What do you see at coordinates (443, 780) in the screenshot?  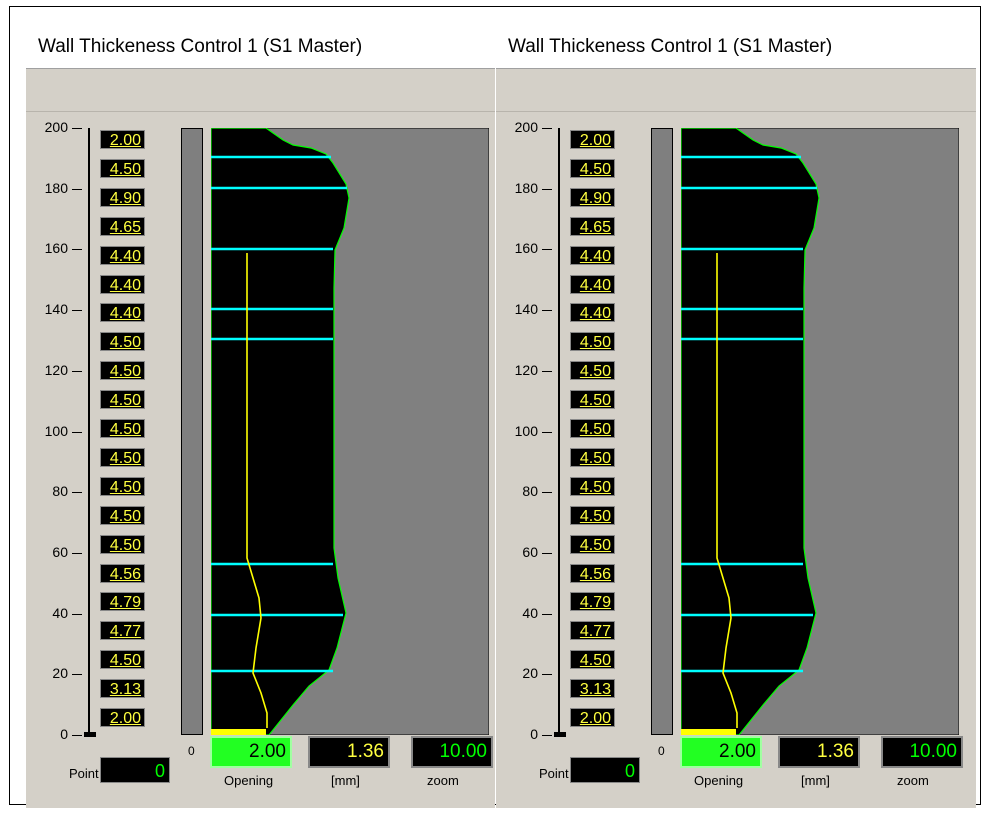 I see `zoom-label: zoom` at bounding box center [443, 780].